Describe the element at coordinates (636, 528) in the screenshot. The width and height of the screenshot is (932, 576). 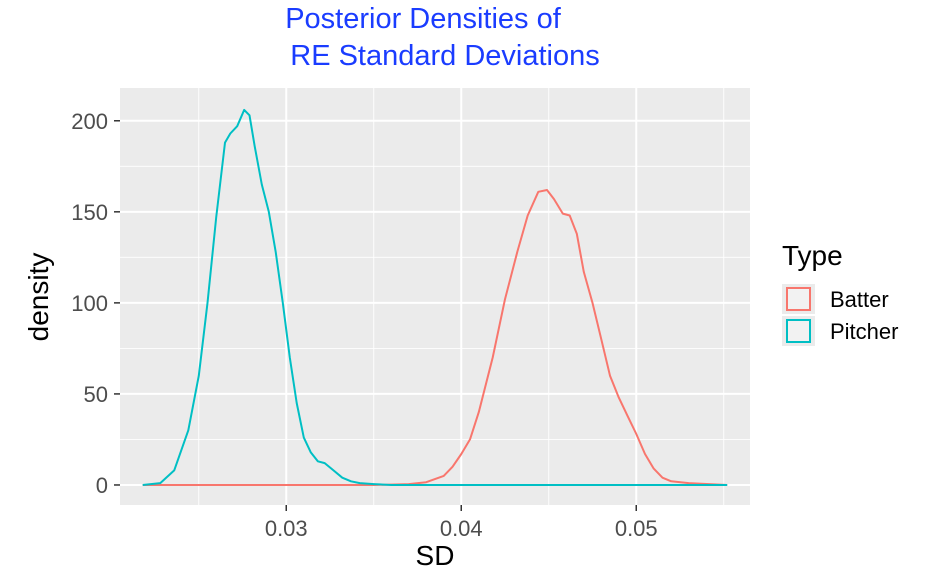
I see `x-tick-label: 0.05` at that location.